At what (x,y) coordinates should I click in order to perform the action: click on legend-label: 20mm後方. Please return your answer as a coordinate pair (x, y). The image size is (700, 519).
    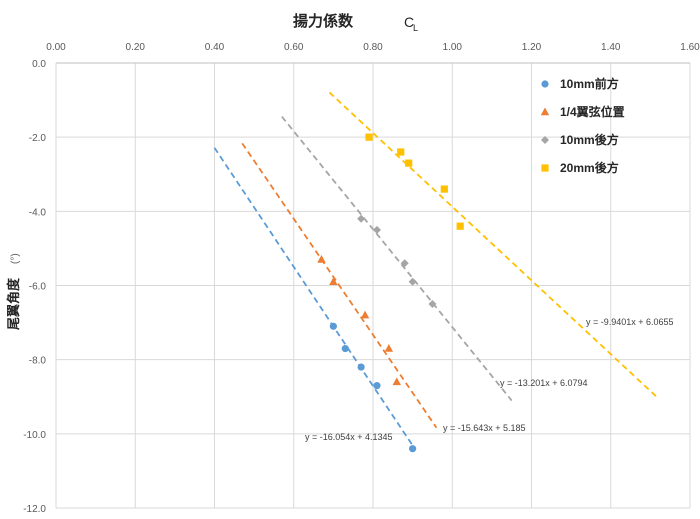
    Looking at the image, I should click on (589, 167).